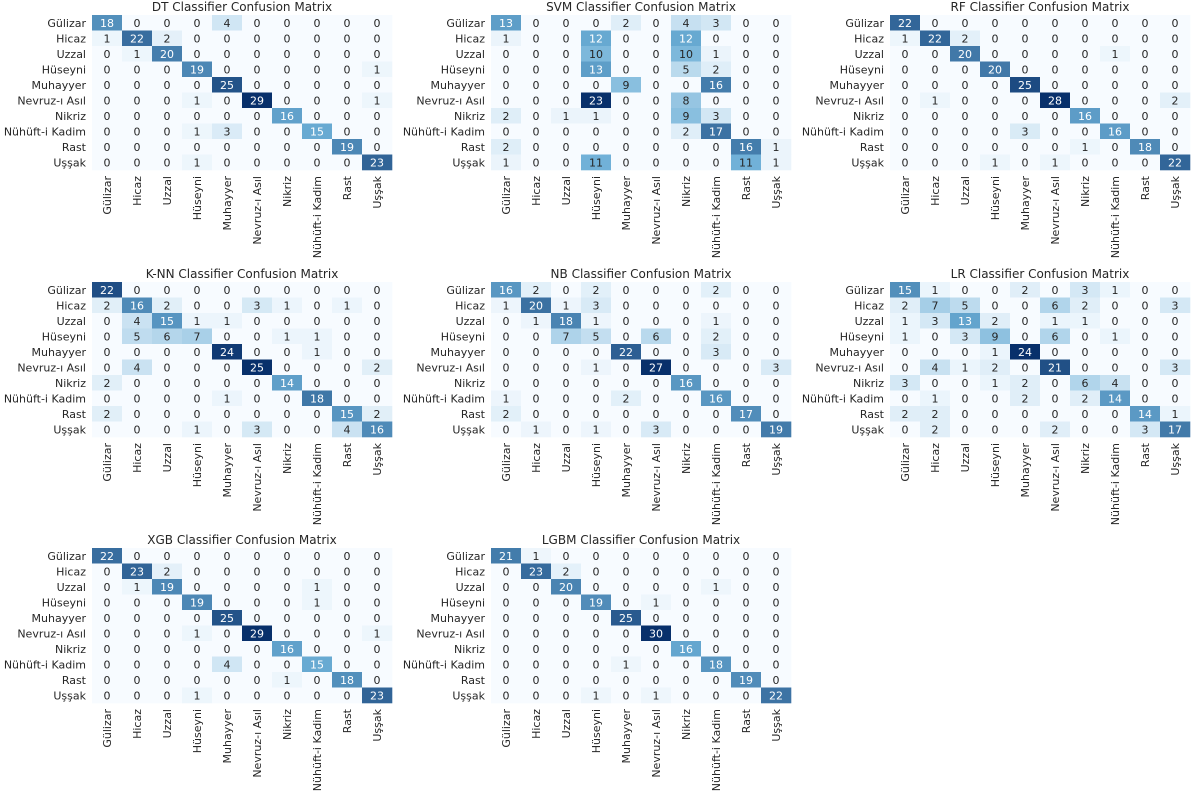 The width and height of the screenshot is (1200, 793). I want to click on cell-value-label: 17, so click(746, 414).